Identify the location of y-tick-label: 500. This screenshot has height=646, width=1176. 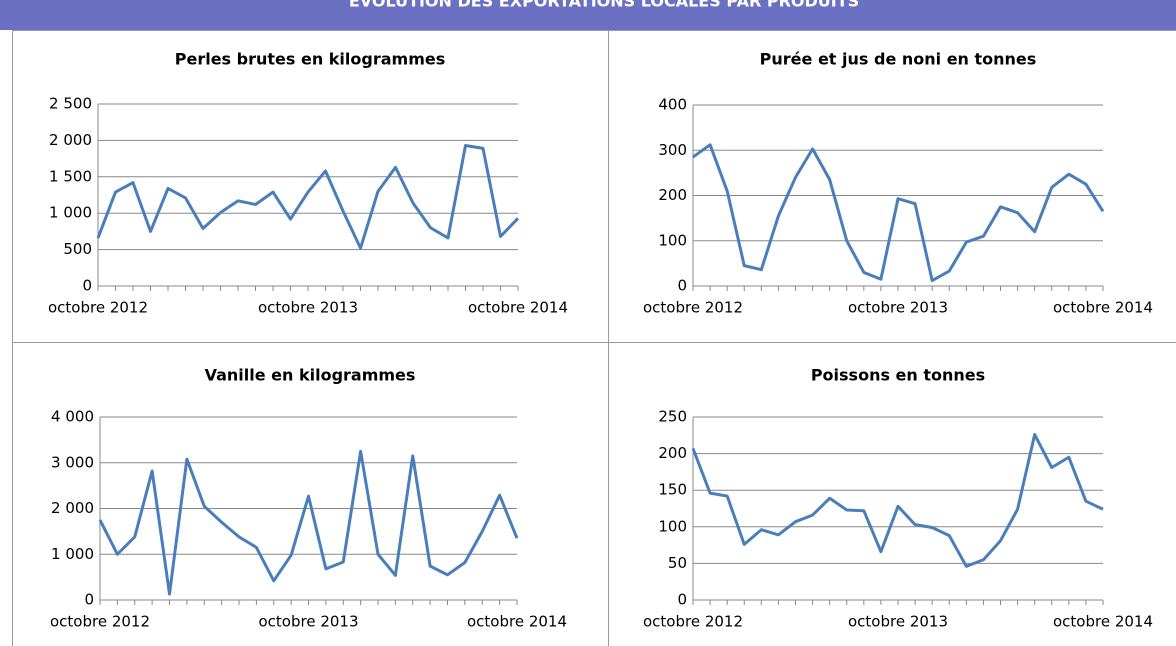
(77, 249).